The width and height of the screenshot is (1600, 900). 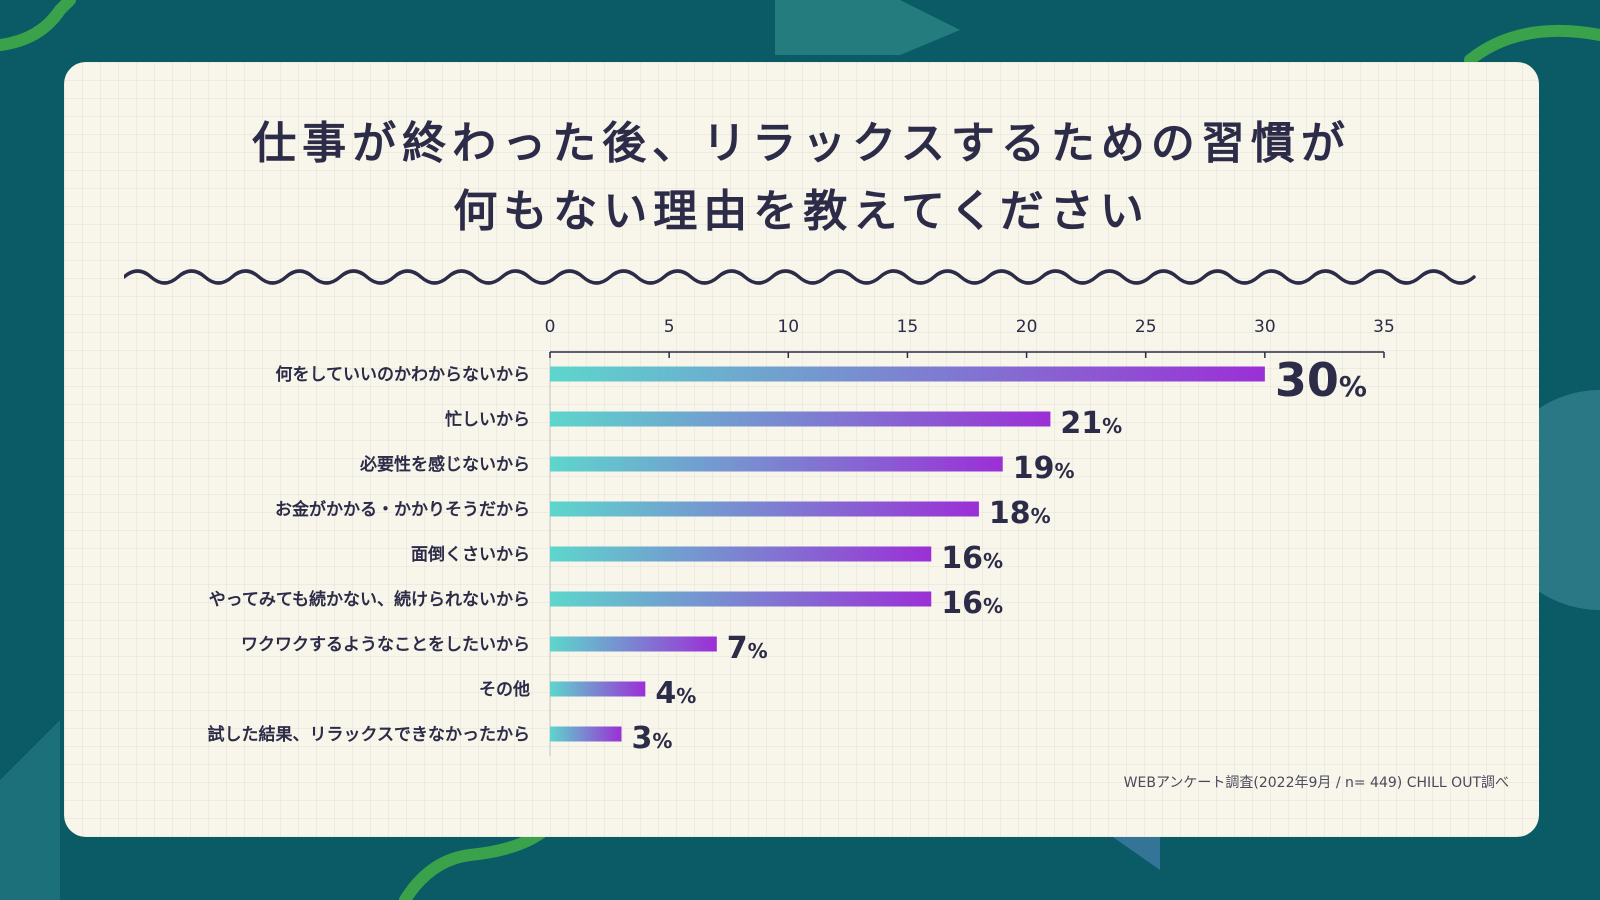 What do you see at coordinates (1146, 327) in the screenshot?
I see `x-tick-label: 25` at bounding box center [1146, 327].